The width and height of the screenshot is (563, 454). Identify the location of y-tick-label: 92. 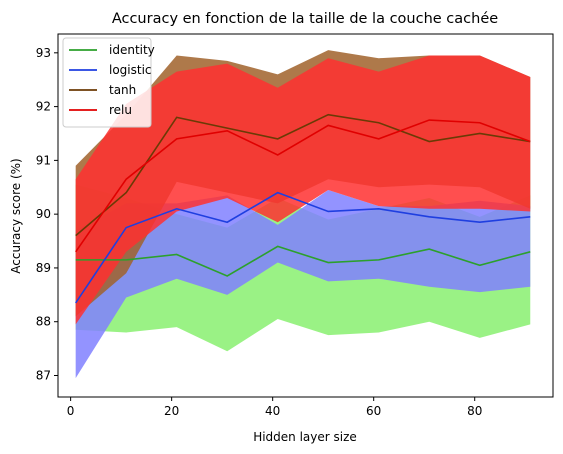
(43, 107).